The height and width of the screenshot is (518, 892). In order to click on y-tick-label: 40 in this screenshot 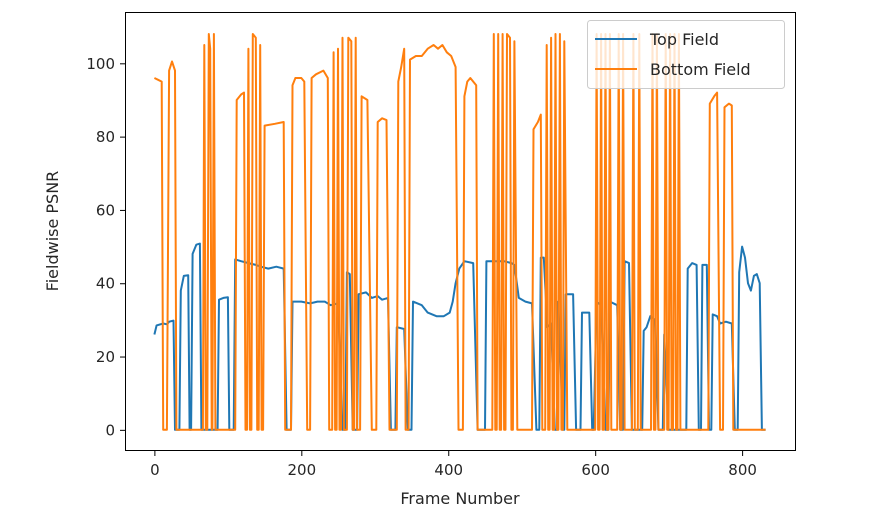, I will do `click(105, 284)`.